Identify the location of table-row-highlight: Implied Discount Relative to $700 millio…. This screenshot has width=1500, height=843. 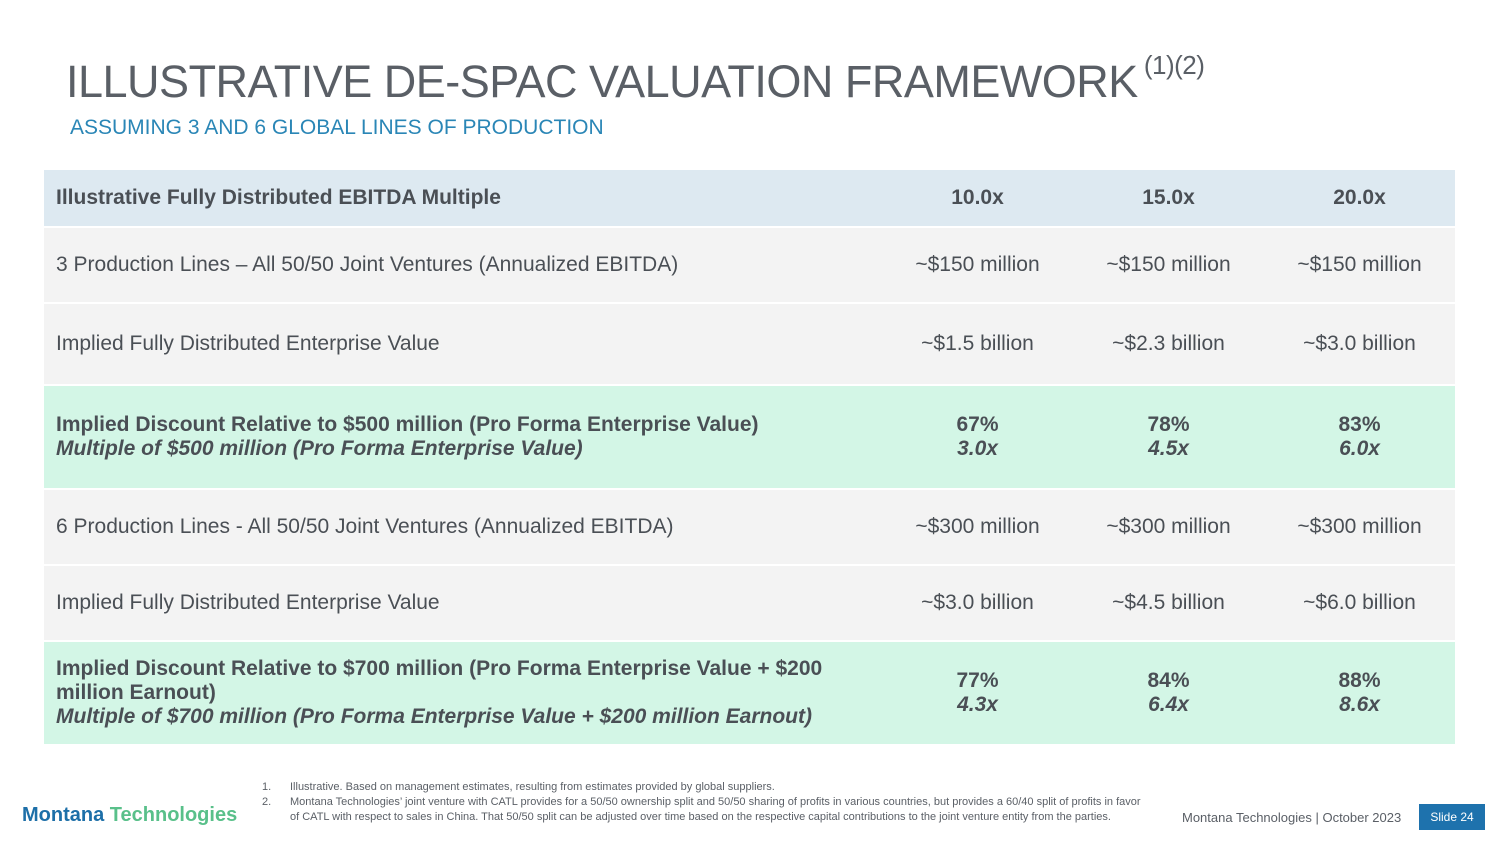
(749, 693).